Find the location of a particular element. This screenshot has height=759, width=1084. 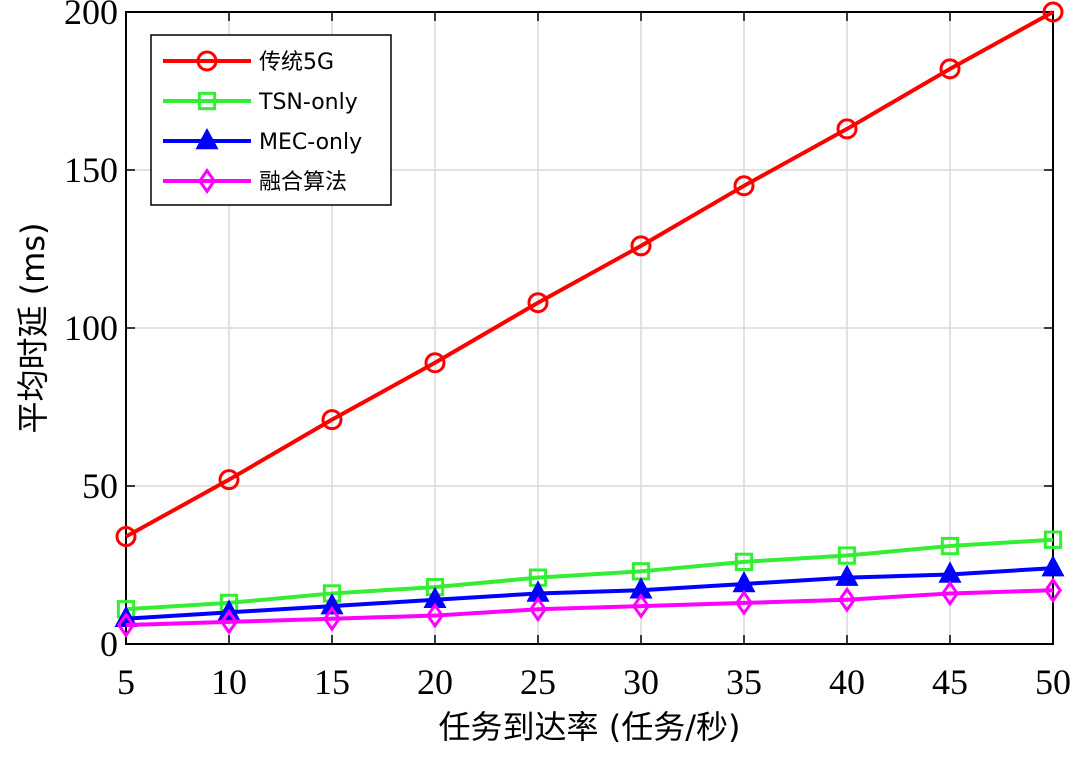

y-tick-label: 150 is located at coordinates (91, 170).